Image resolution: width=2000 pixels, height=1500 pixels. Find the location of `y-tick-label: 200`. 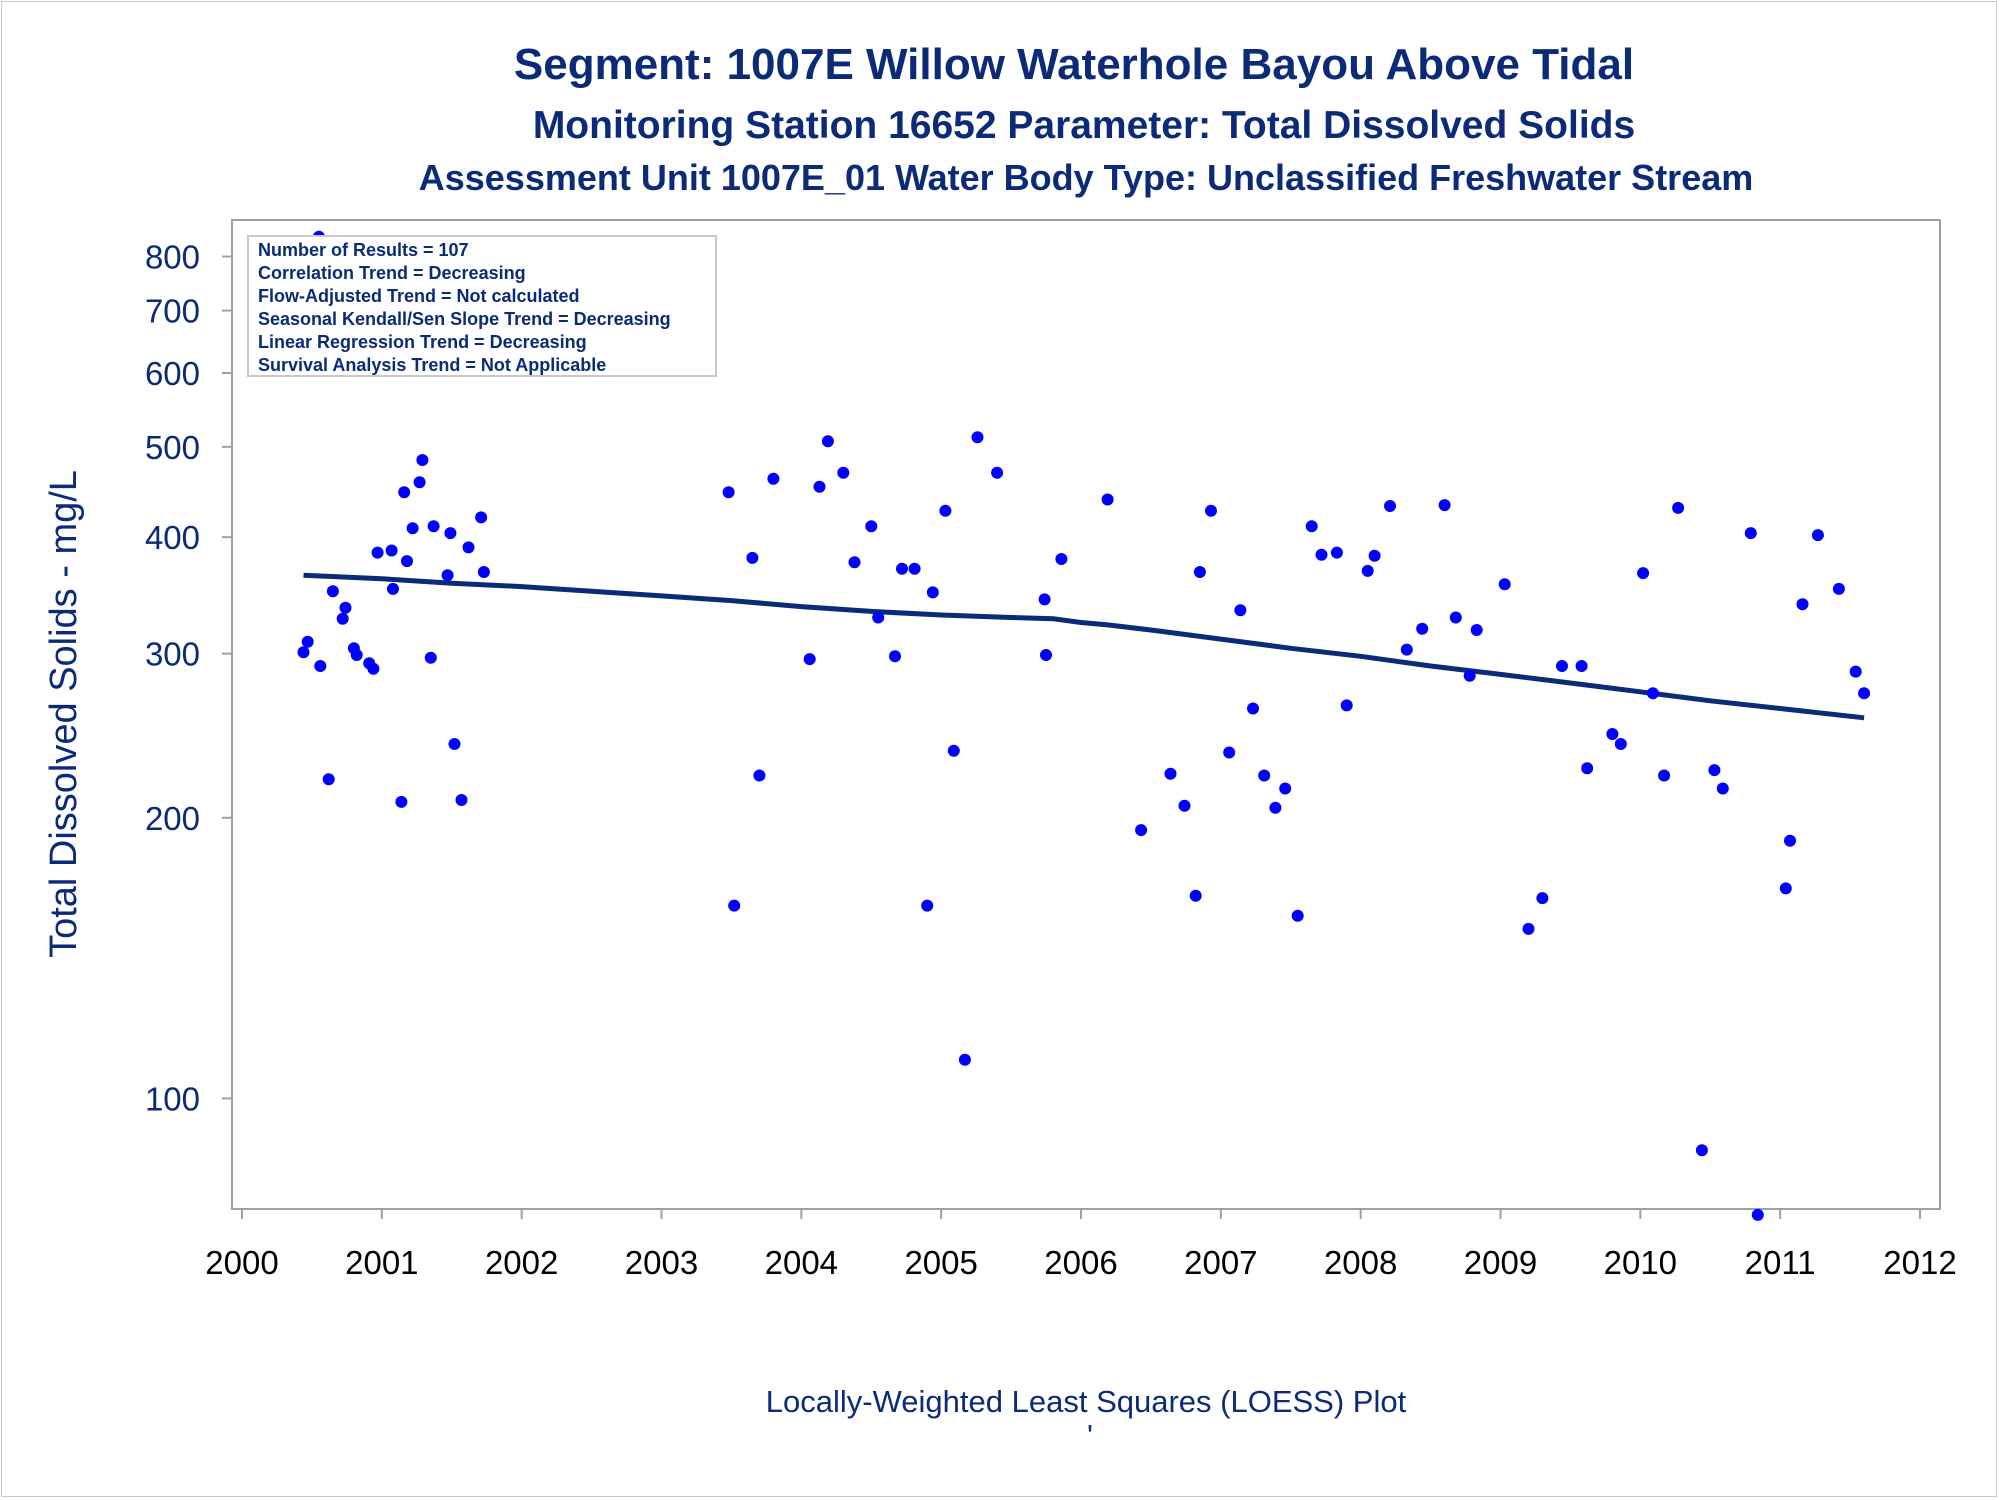

y-tick-label: 200 is located at coordinates (172, 818).